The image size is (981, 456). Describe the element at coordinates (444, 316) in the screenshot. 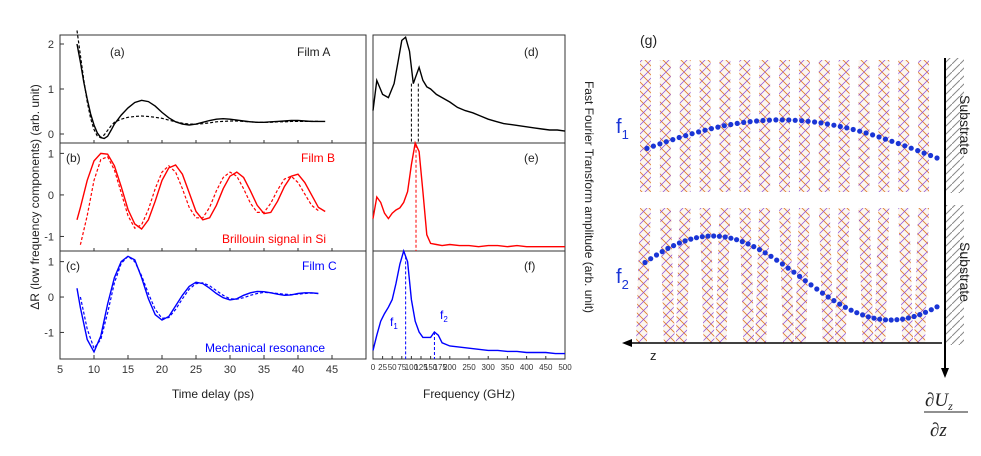

I see `peak-label-f2: f2` at that location.